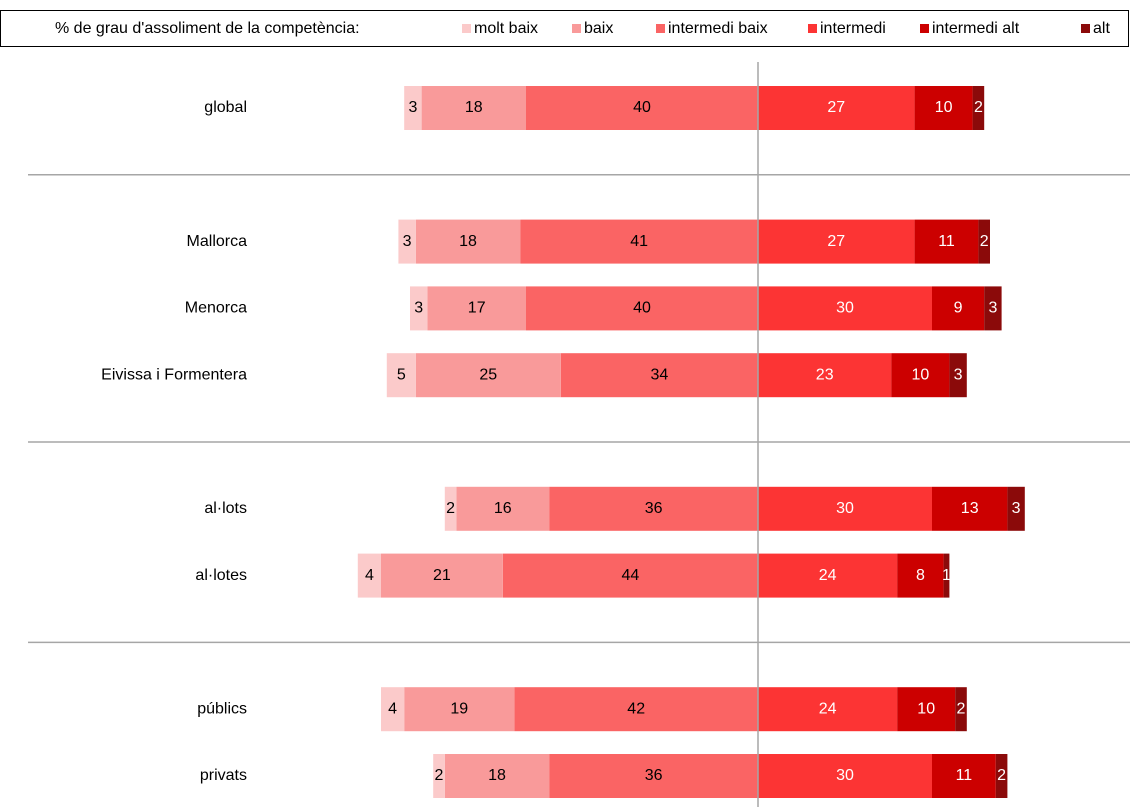 Image resolution: width=1130 pixels, height=807 pixels. I want to click on legend-box, so click(564, 28).